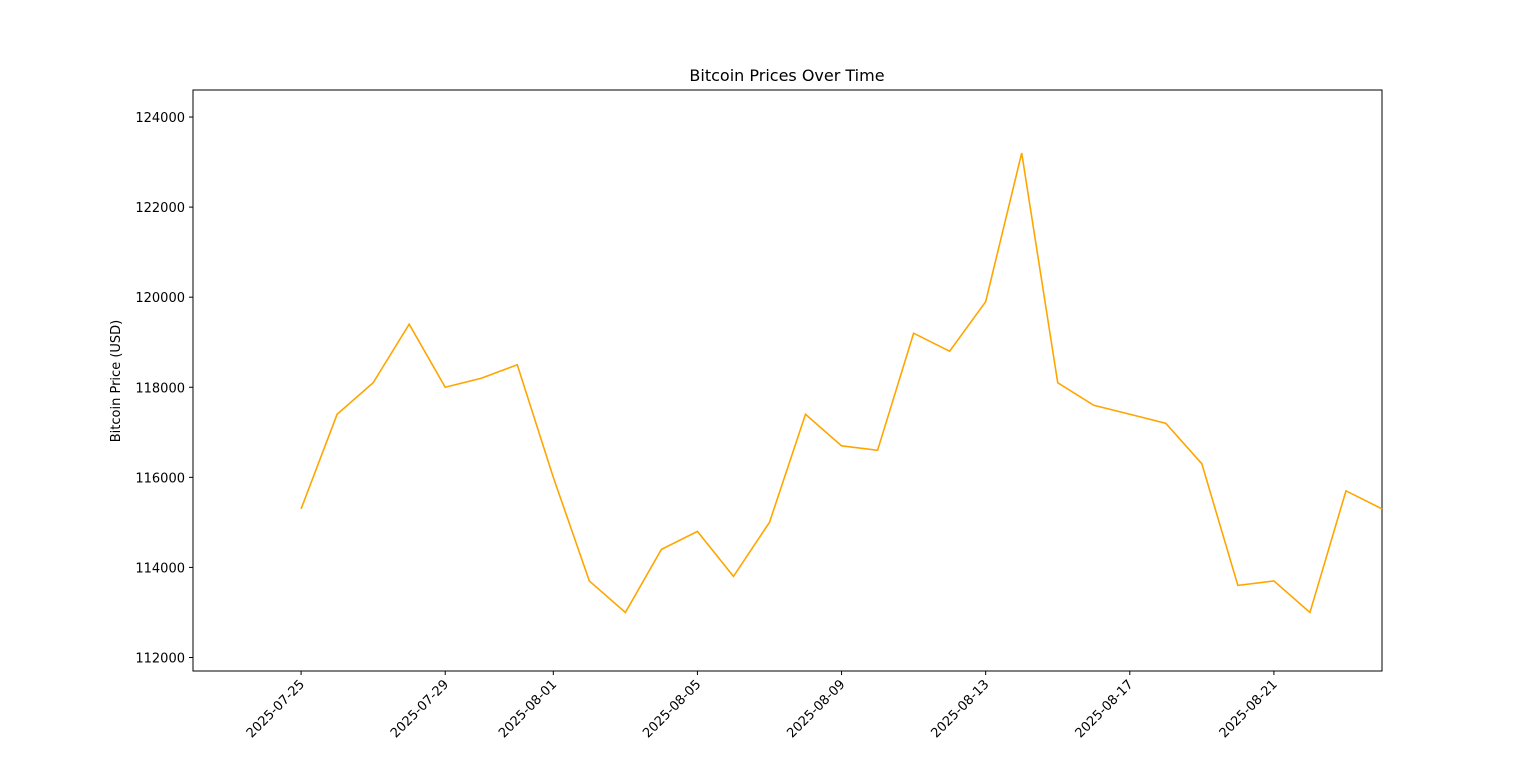  What do you see at coordinates (160, 568) in the screenshot?
I see `y-tick-label: 114000` at bounding box center [160, 568].